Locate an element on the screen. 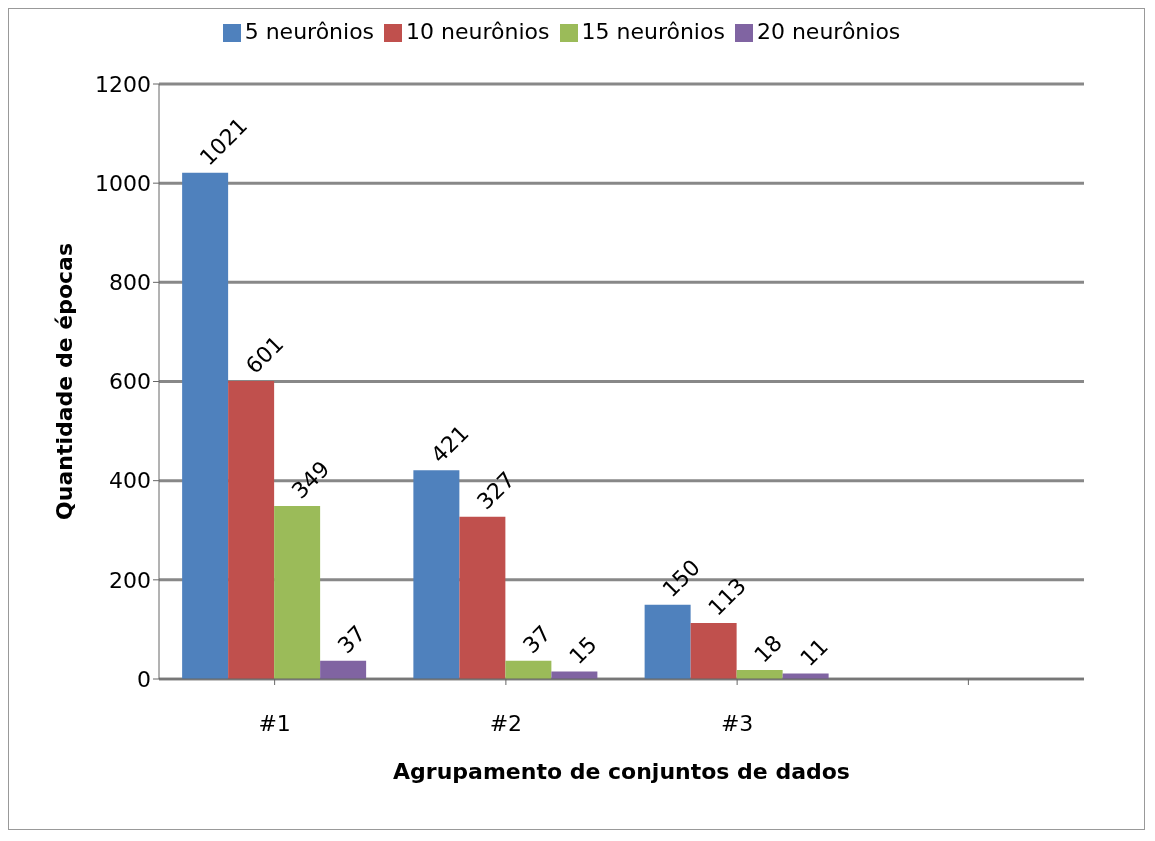 The height and width of the screenshot is (841, 1155). y-tick-label: 200 is located at coordinates (130, 580).